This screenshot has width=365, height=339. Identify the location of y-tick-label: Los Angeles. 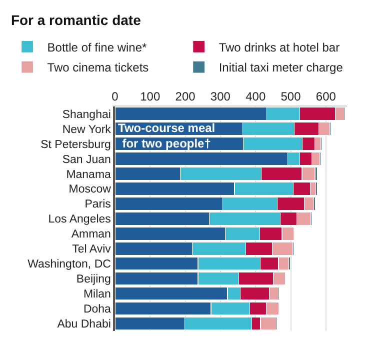
(80, 220).